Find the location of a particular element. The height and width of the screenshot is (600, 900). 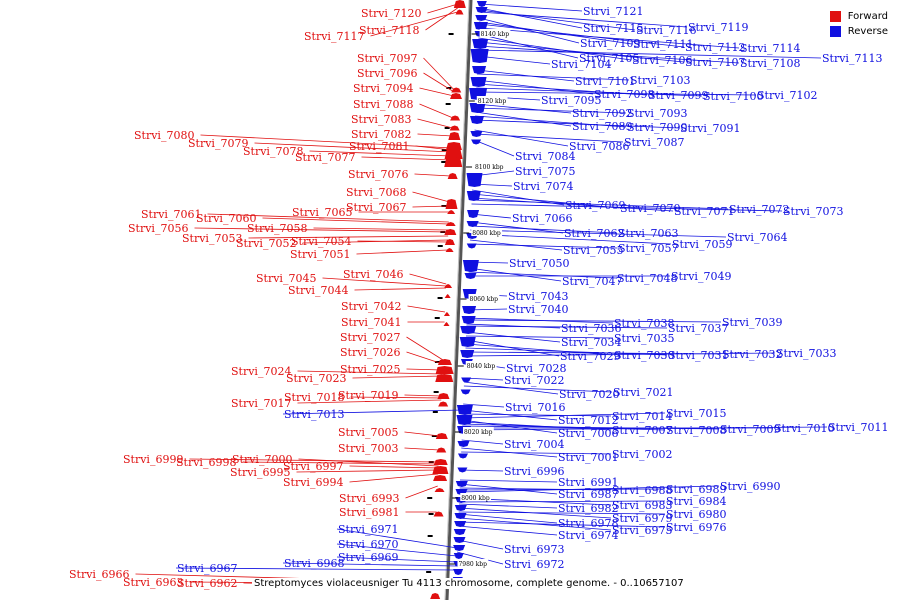

gene-label: Strvi_7077 is located at coordinates (325, 157).